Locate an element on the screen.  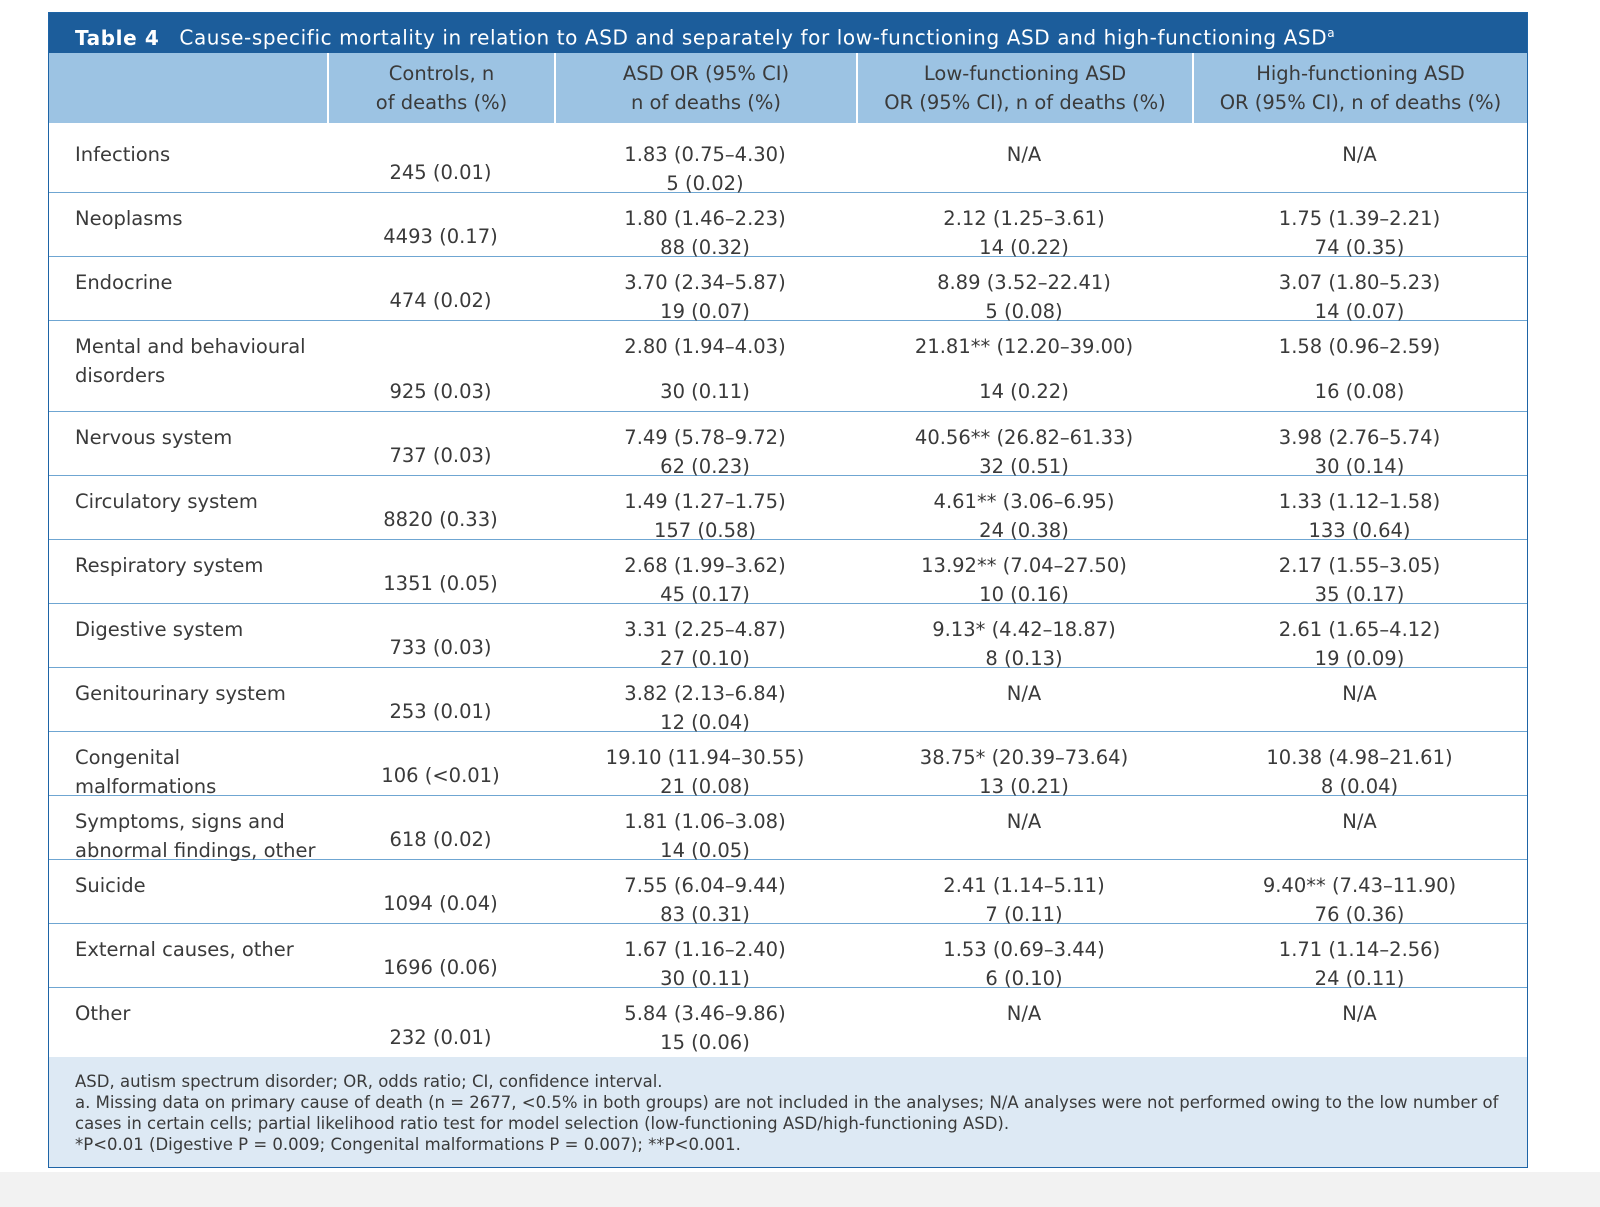
asd-value: 5 (0.02) is located at coordinates (705, 183).